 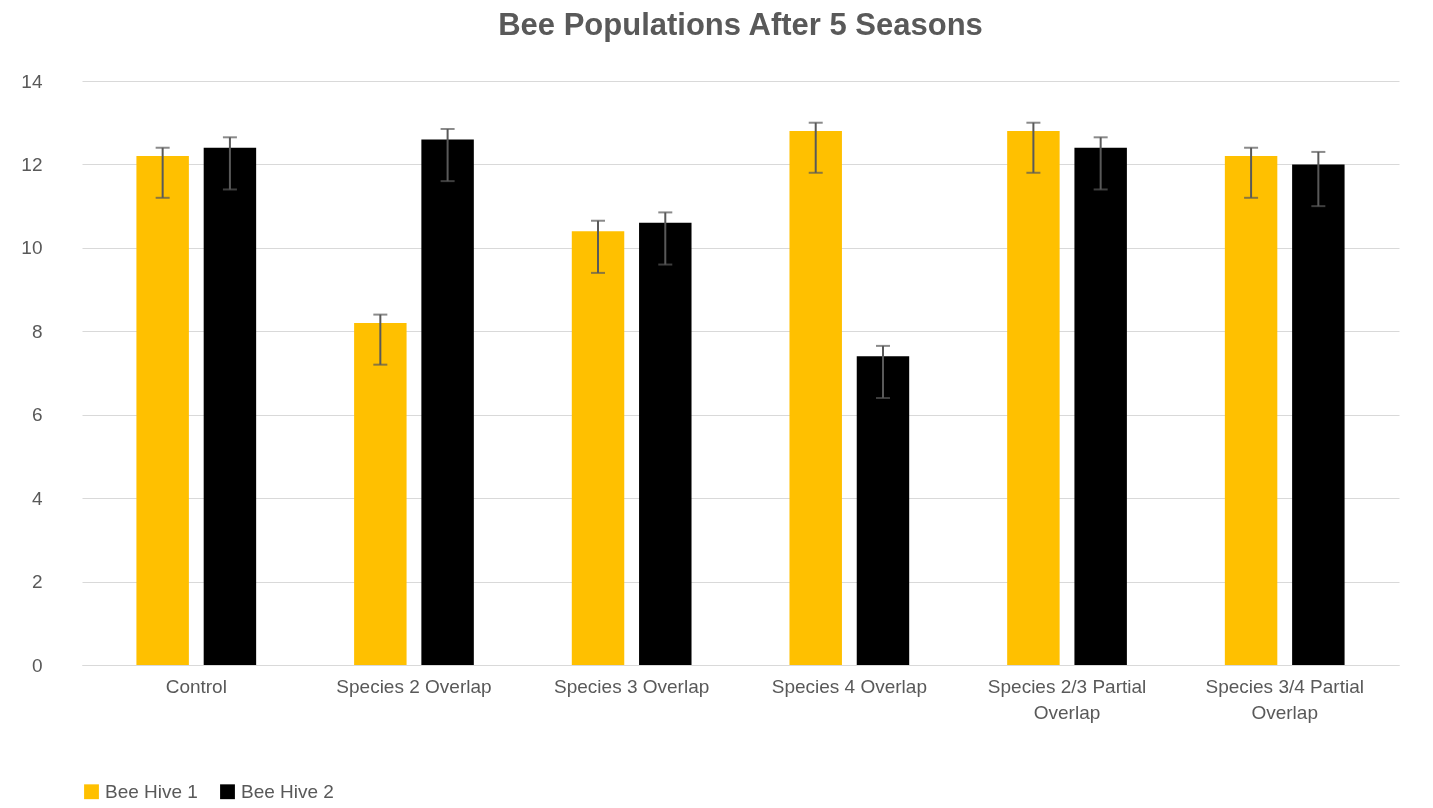 What do you see at coordinates (740, 24) in the screenshot?
I see `chart-title: Bee Populations After 5 Seasons` at bounding box center [740, 24].